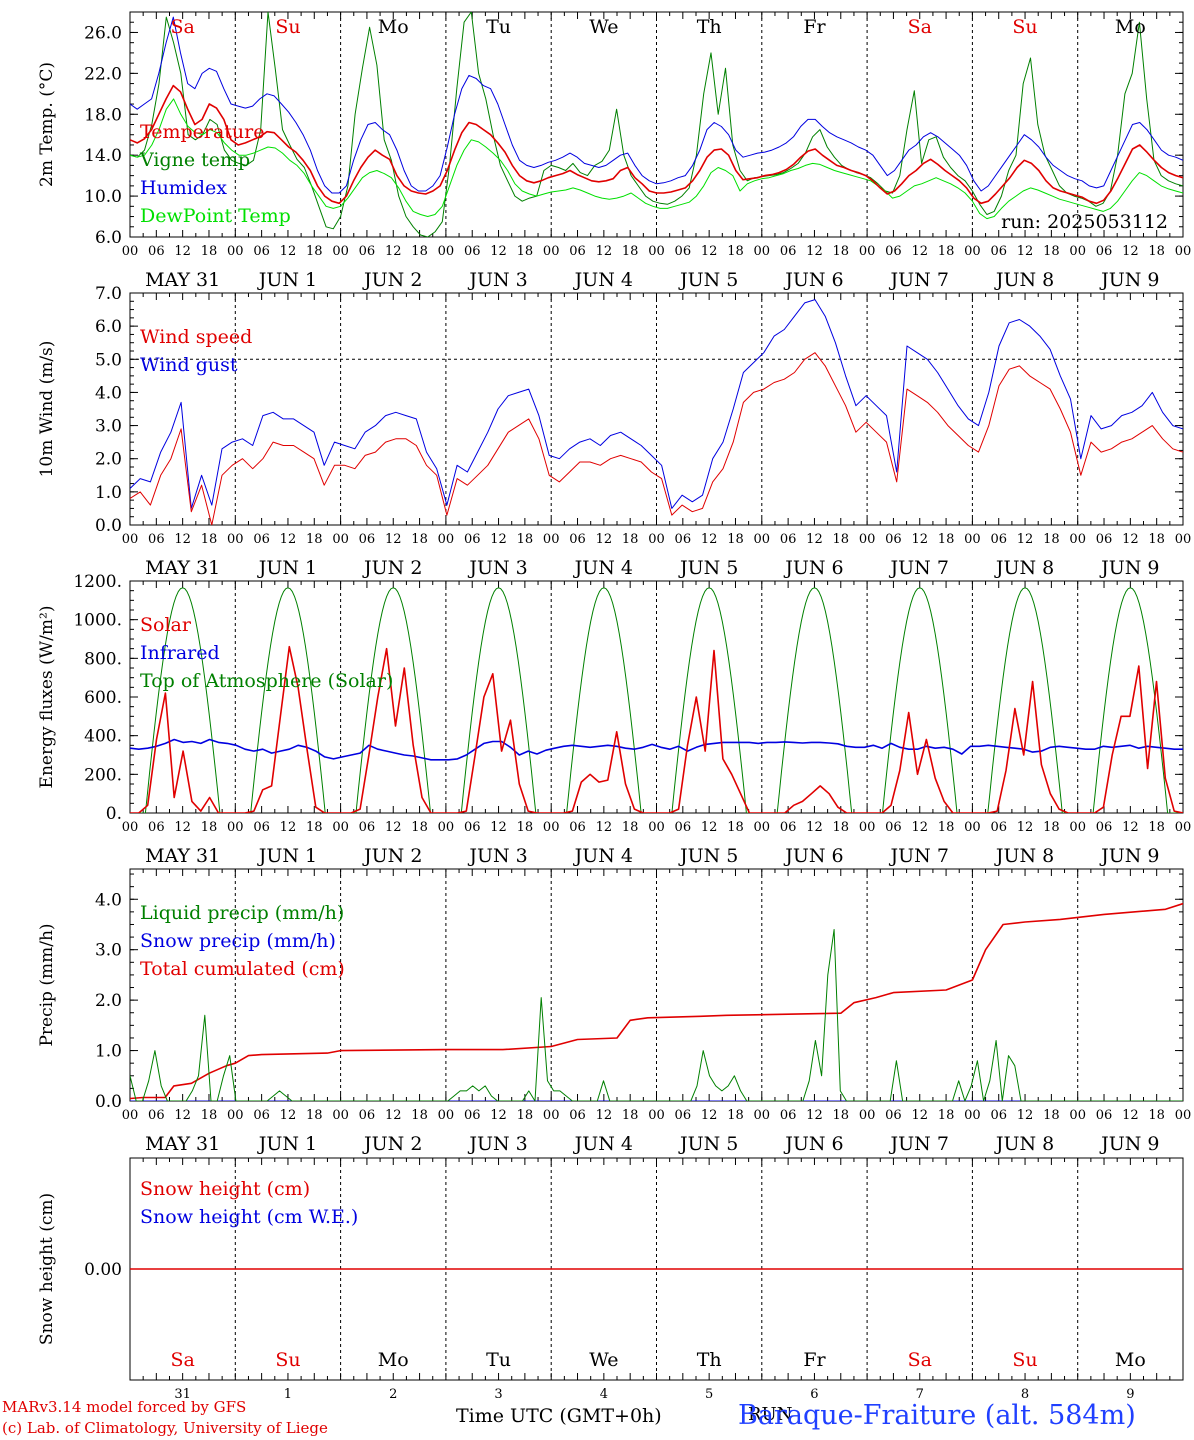  I want to click on y-tick-label: 1000., so click(97, 621).